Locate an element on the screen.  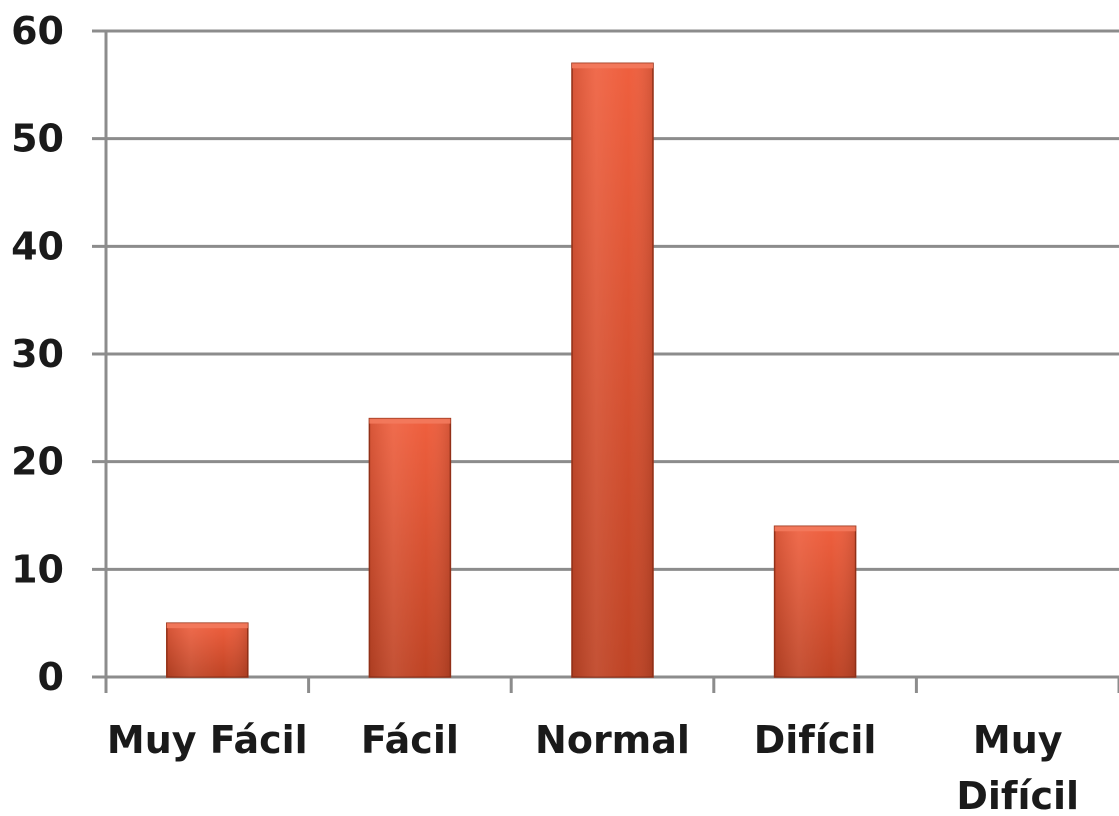
x-category-label: Muy Fácil is located at coordinates (207, 740).